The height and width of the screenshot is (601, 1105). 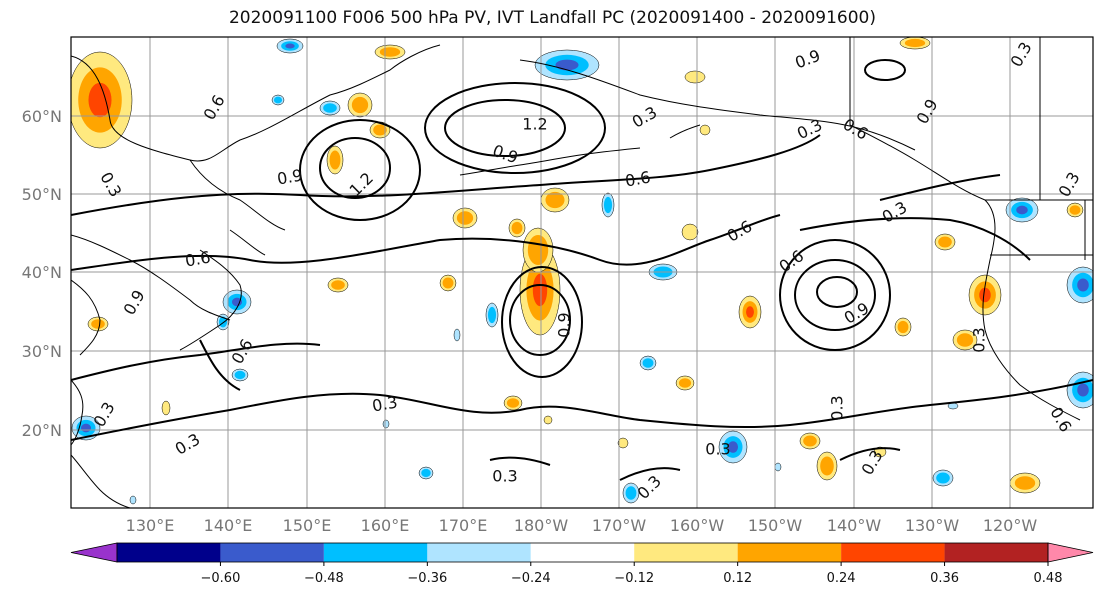 What do you see at coordinates (427, 578) in the screenshot?
I see `colorbar-tick-label: −0.36` at bounding box center [427, 578].